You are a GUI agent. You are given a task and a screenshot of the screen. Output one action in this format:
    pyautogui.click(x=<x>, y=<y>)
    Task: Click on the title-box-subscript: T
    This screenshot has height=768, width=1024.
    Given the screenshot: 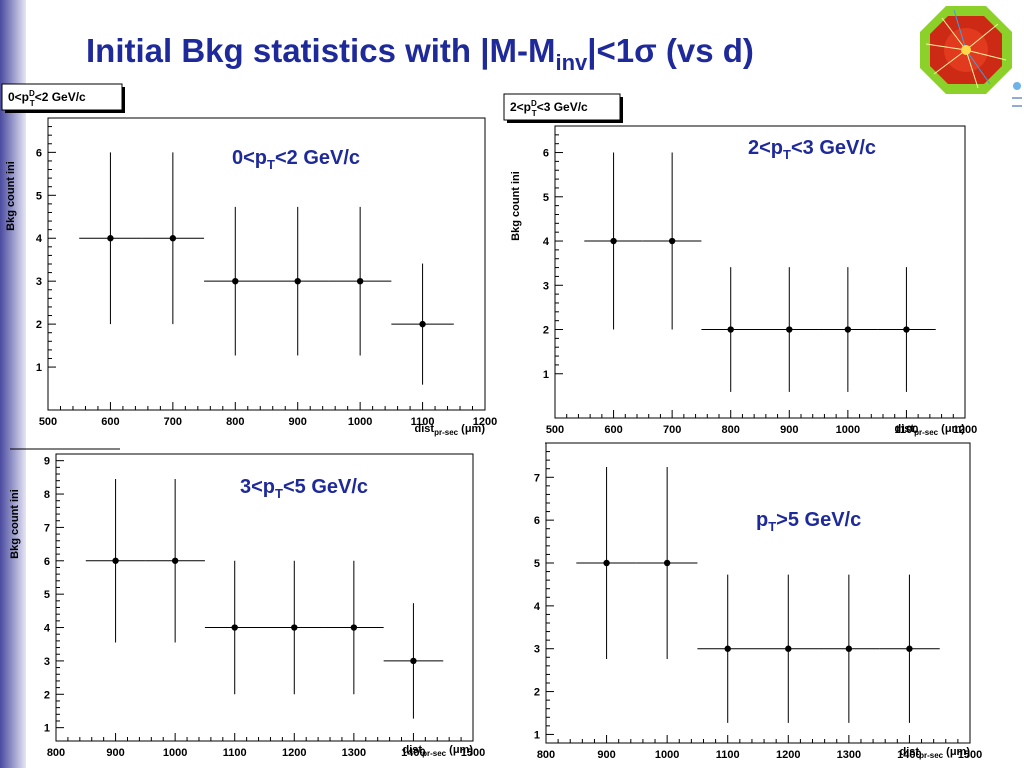 What is the action you would take?
    pyautogui.click(x=534, y=113)
    